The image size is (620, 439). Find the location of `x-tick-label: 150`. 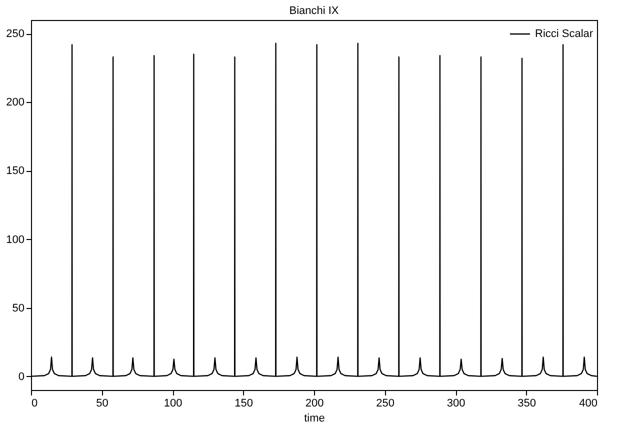

x-tick-label: 150 is located at coordinates (243, 404).